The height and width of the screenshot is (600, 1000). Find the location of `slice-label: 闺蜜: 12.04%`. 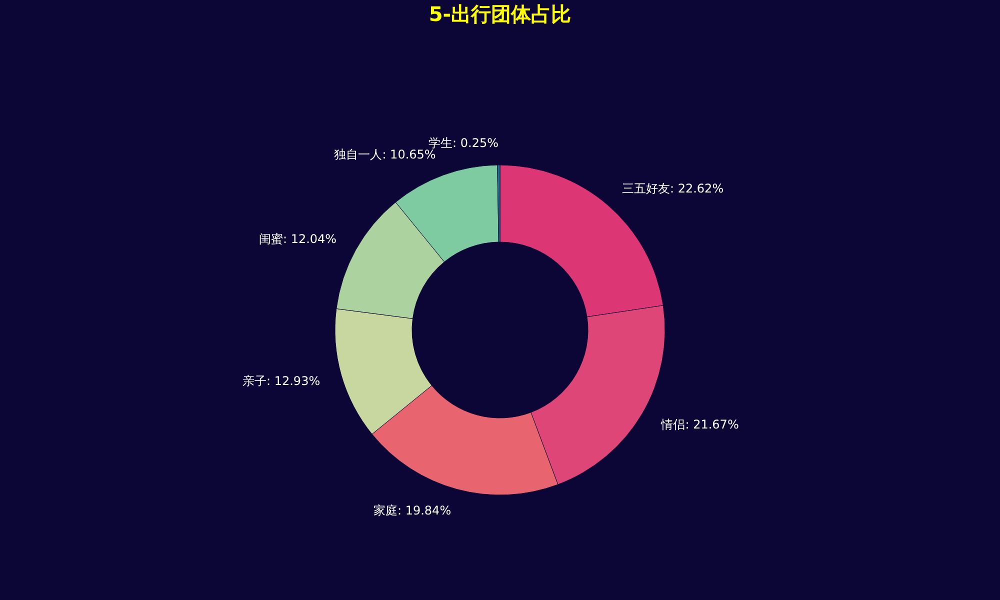

slice-label: 闺蜜: 12.04% is located at coordinates (297, 239).